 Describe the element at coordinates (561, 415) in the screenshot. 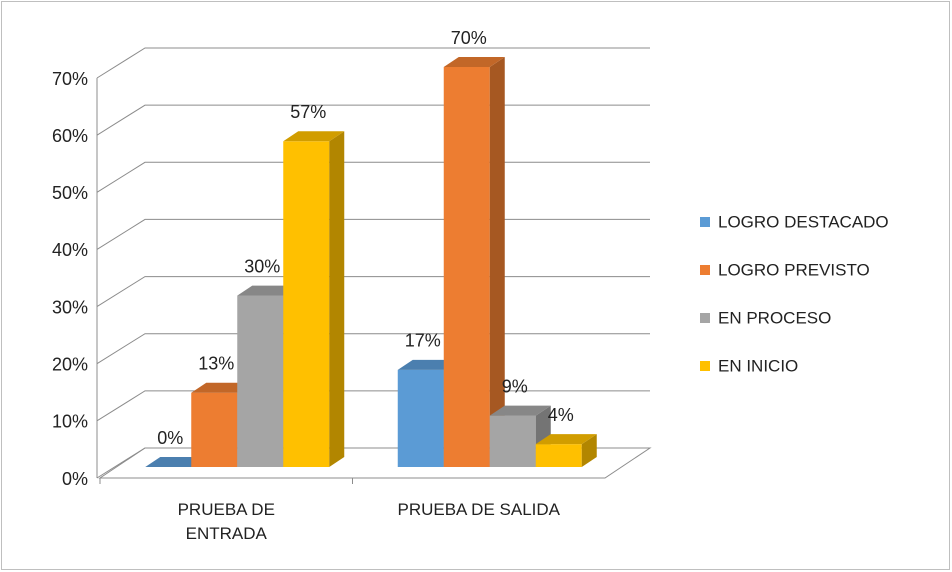

I see `value-label: 4%` at that location.